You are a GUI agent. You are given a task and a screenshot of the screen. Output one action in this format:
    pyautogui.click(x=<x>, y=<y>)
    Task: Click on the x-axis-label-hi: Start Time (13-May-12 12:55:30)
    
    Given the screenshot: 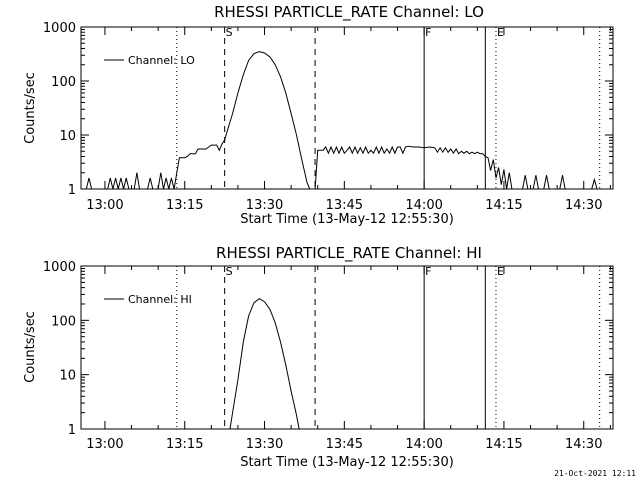 What is the action you would take?
    pyautogui.click(x=347, y=462)
    